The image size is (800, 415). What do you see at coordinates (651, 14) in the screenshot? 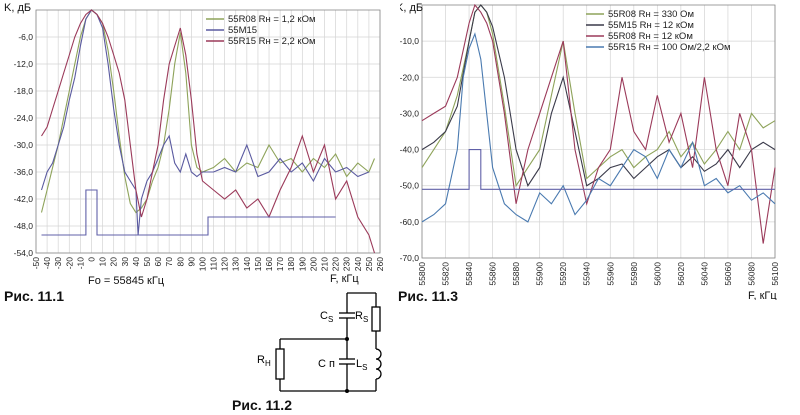
I see `legend-entry: 55R08 Rн = 330 Ом` at bounding box center [651, 14].